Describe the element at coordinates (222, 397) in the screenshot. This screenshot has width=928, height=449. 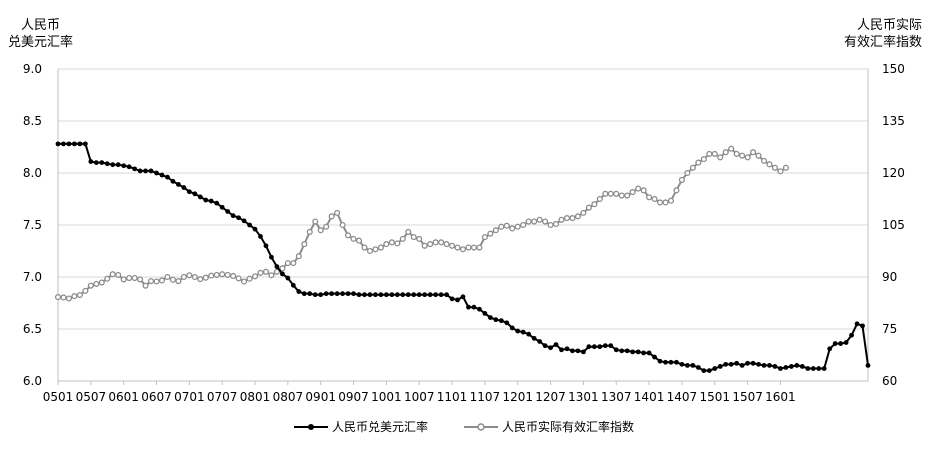
I see `x-tick-label: 0707` at that location.